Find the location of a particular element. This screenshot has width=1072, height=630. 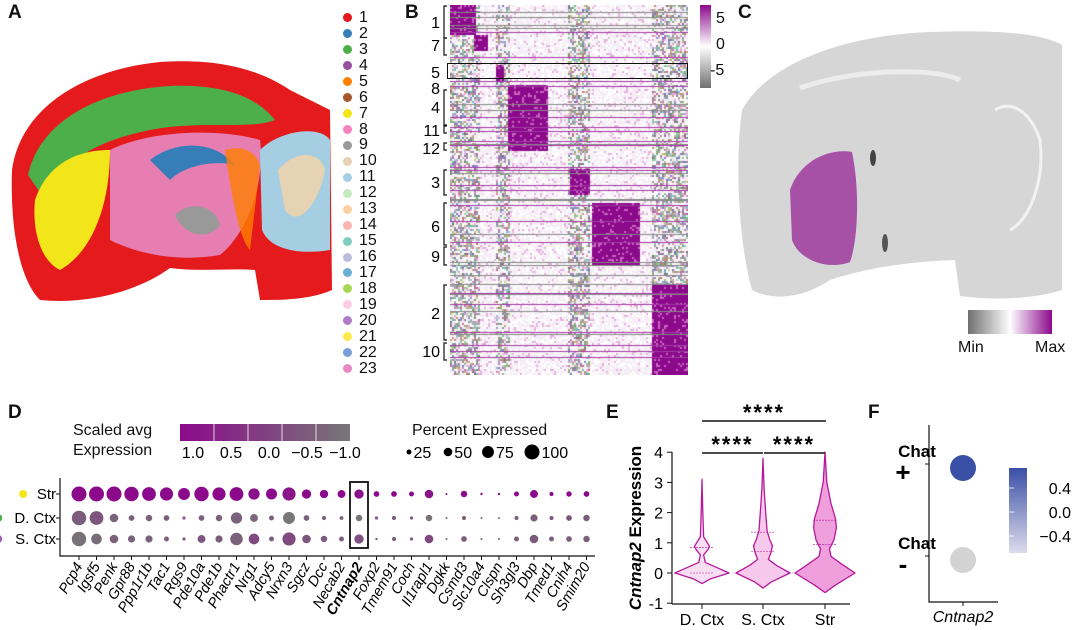

legend-item: 6 is located at coordinates (360, 97).